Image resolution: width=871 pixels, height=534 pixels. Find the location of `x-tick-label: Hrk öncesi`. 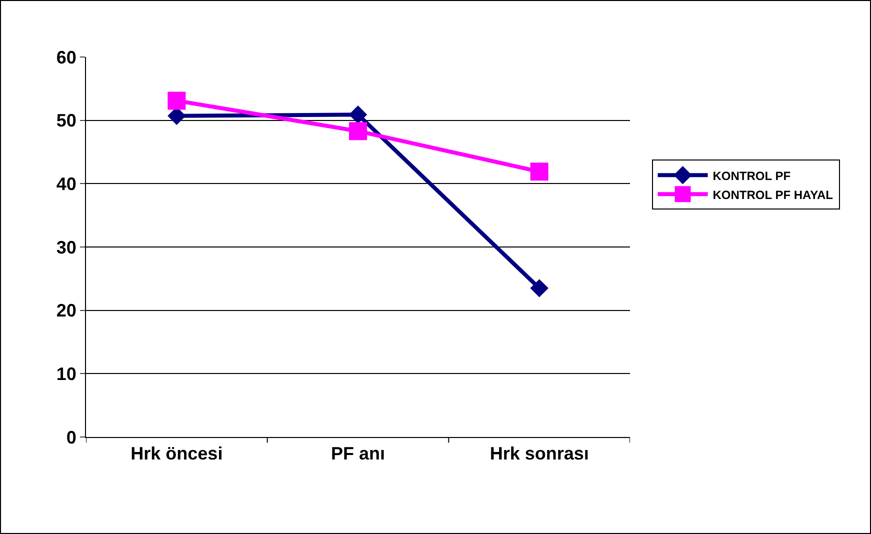

x-tick-label: Hrk öncesi is located at coordinates (176, 454).